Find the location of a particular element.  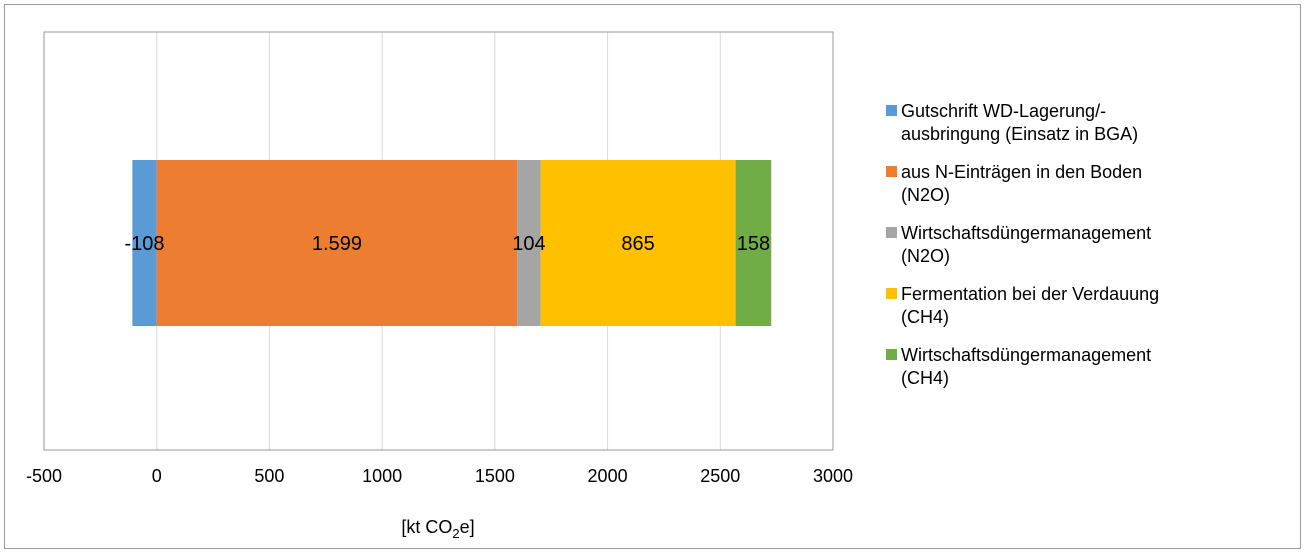

data-label: 865 is located at coordinates (637, 244).